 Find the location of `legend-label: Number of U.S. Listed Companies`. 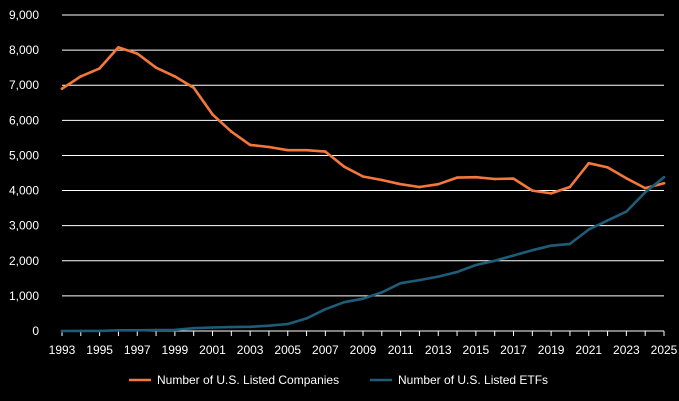

legend-label: Number of U.S. Listed Companies is located at coordinates (248, 380).